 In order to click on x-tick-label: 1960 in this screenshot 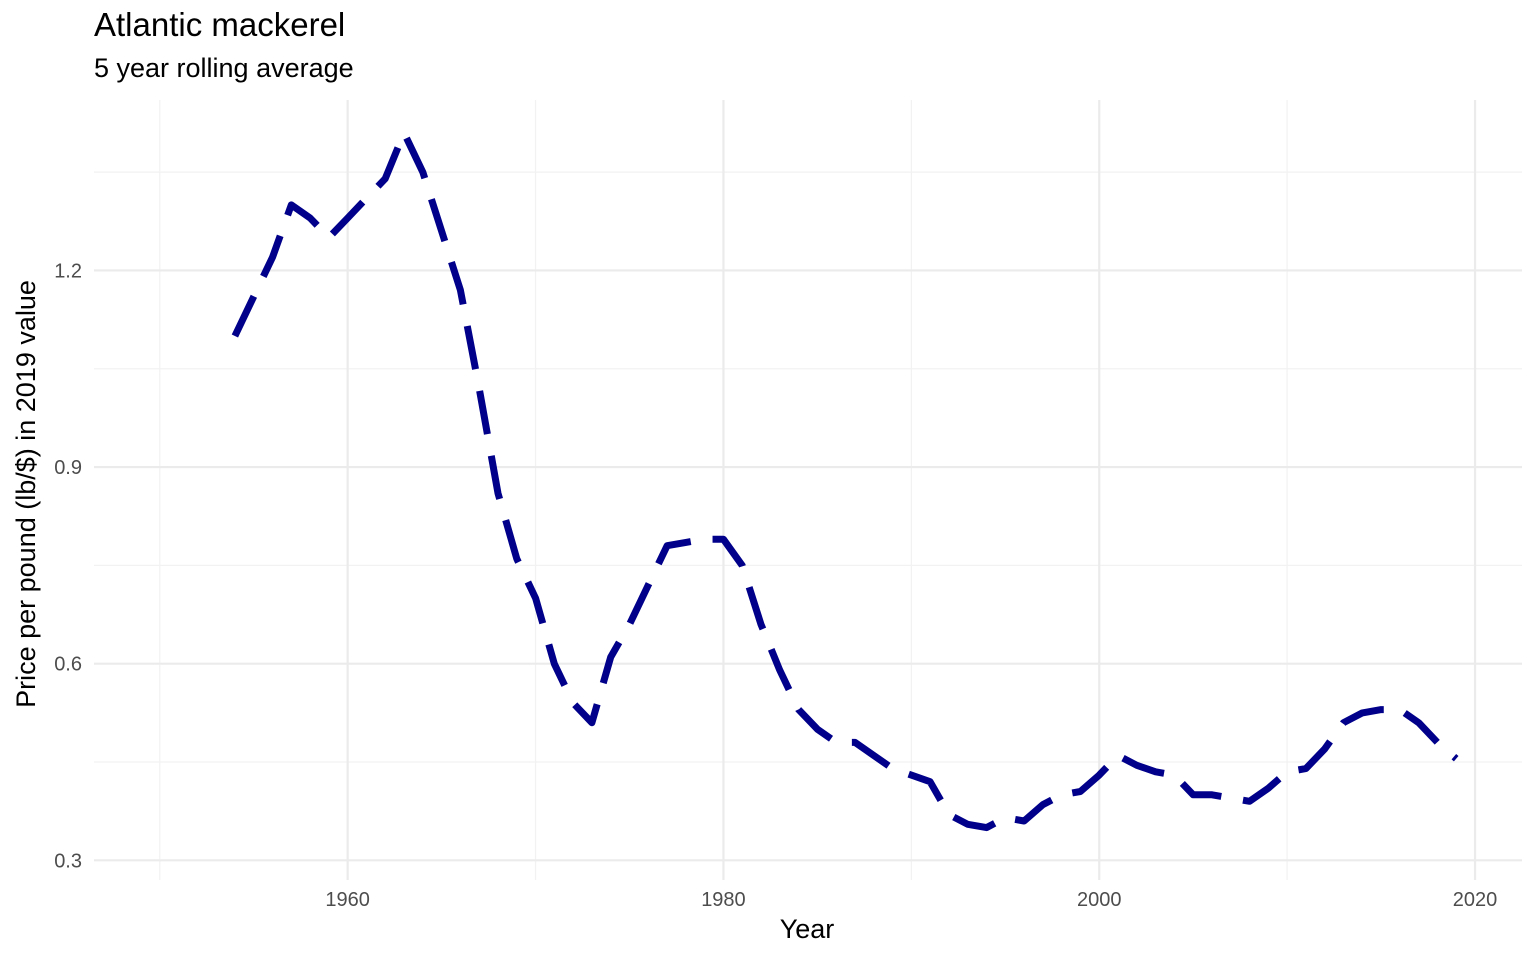, I will do `click(347, 900)`.